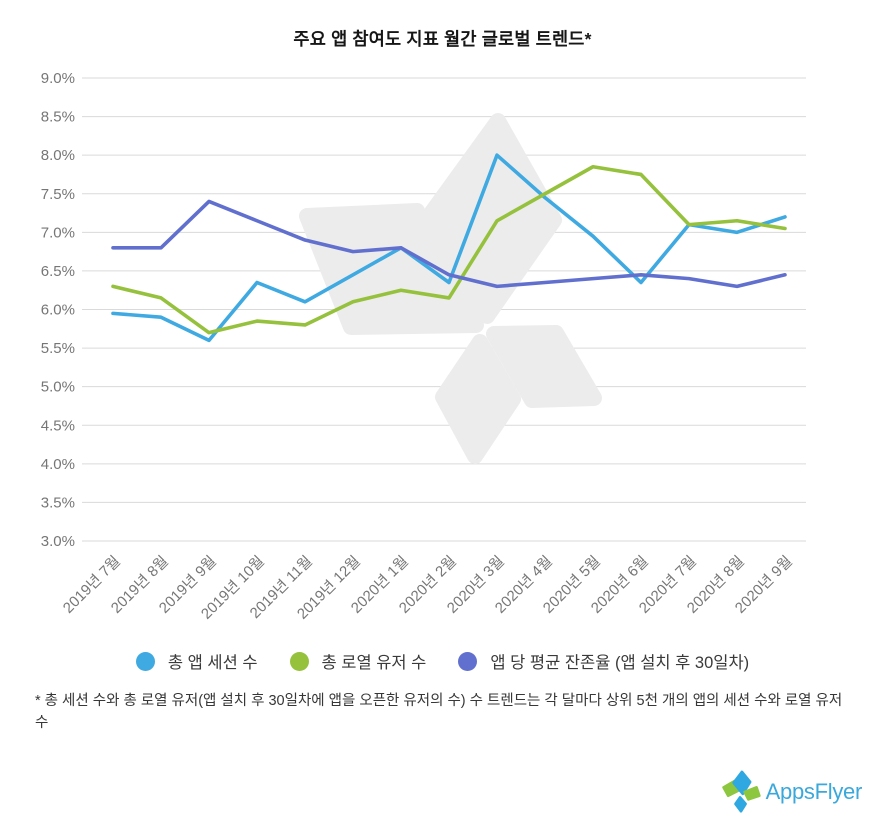  What do you see at coordinates (58, 541) in the screenshot?
I see `y-axis-tick-label: 3.0%` at bounding box center [58, 541].